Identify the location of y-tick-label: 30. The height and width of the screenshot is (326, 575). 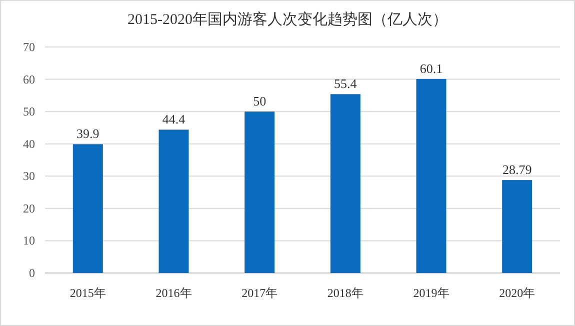
(29, 176).